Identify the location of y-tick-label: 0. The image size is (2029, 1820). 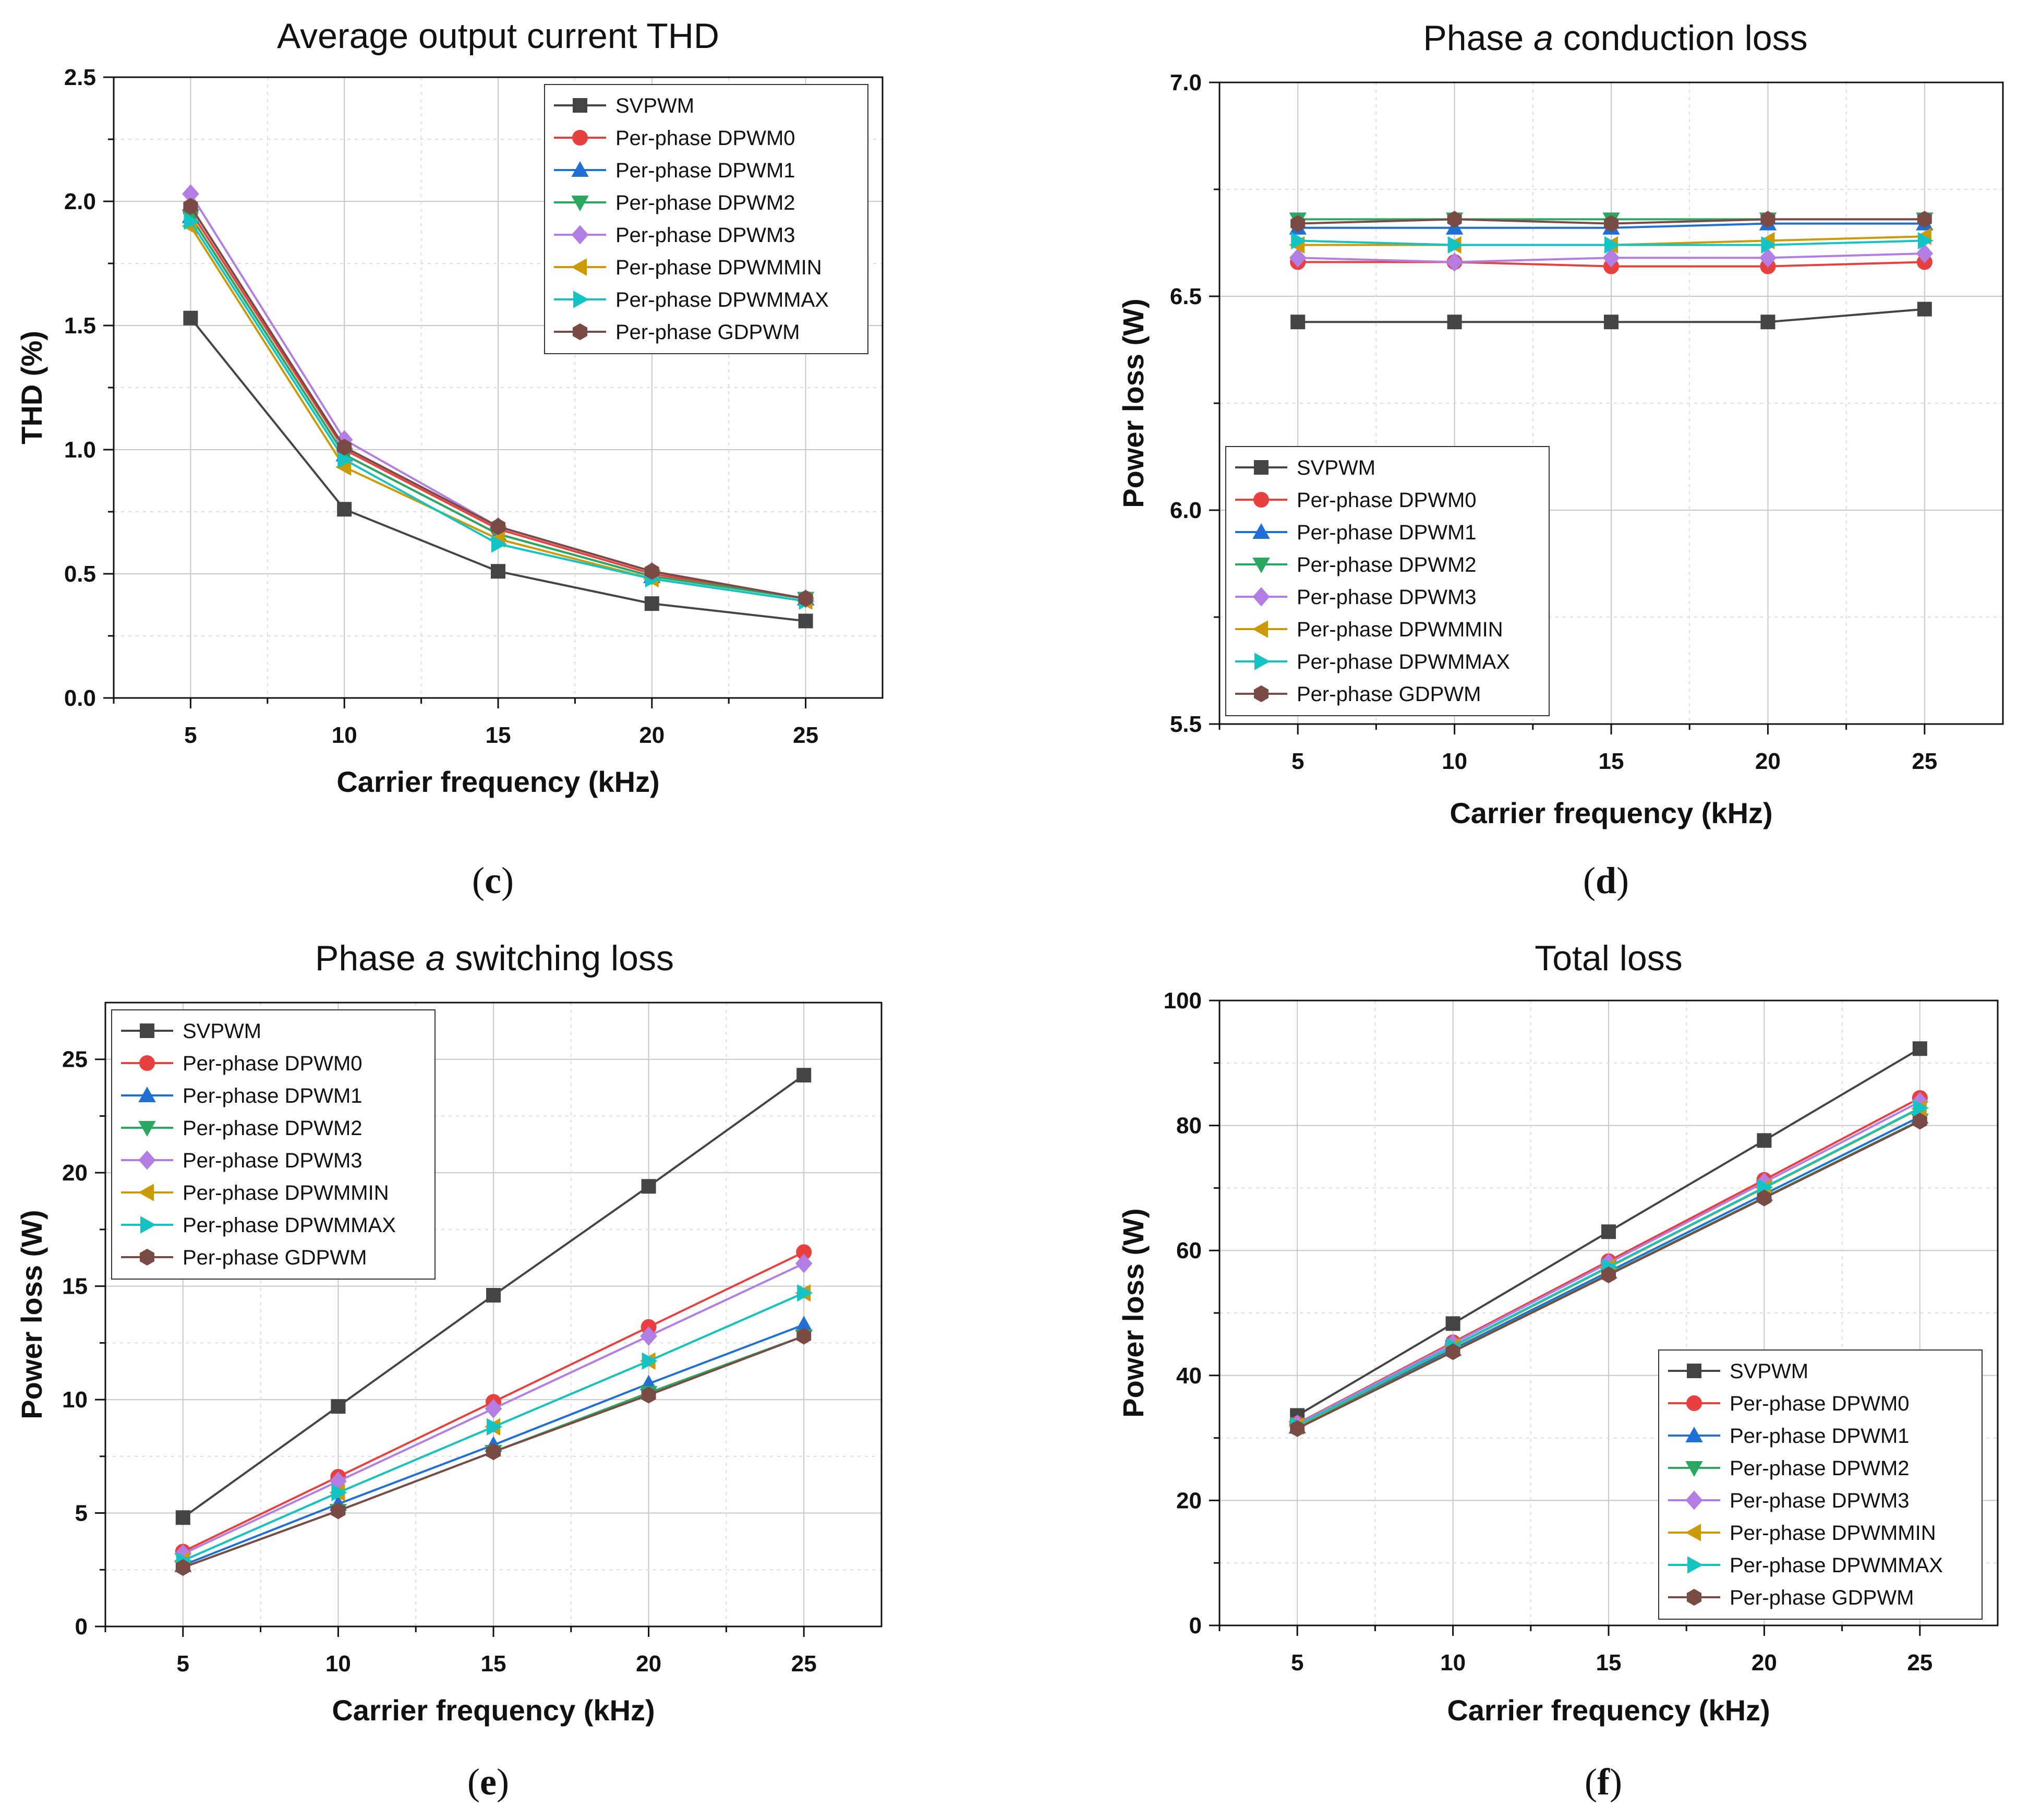
(81, 1627).